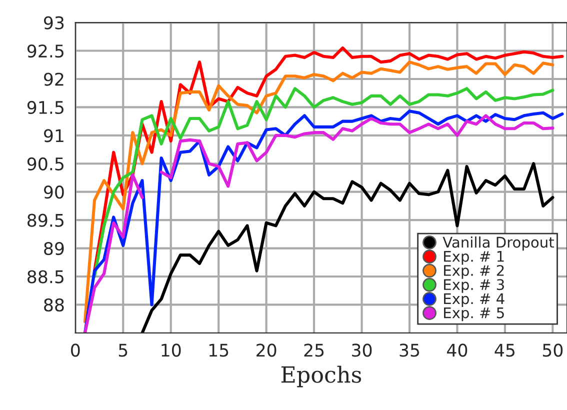 This screenshot has height=410, width=567. What do you see at coordinates (314, 350) in the screenshot?
I see `x-tick-label: 25` at bounding box center [314, 350].